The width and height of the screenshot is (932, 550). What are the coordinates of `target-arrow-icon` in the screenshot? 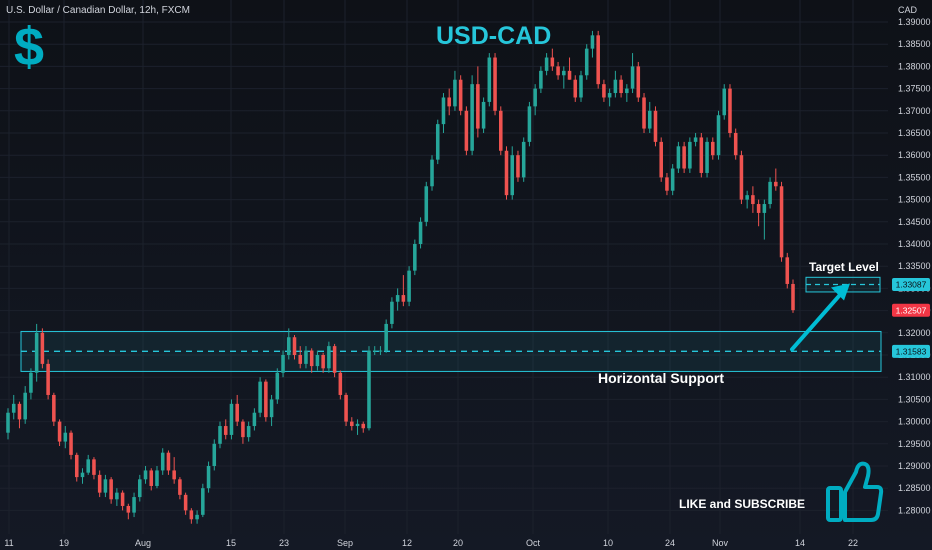 It's located at (840, 292).